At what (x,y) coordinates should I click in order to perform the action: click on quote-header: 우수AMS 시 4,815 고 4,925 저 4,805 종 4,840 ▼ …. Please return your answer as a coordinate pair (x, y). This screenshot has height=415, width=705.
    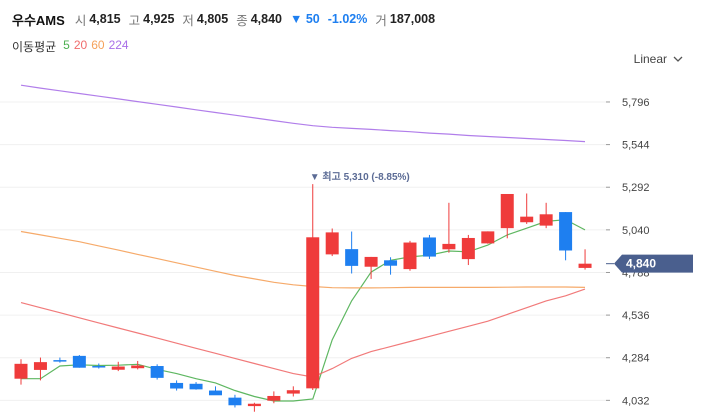
    Looking at the image, I should click on (227, 19).